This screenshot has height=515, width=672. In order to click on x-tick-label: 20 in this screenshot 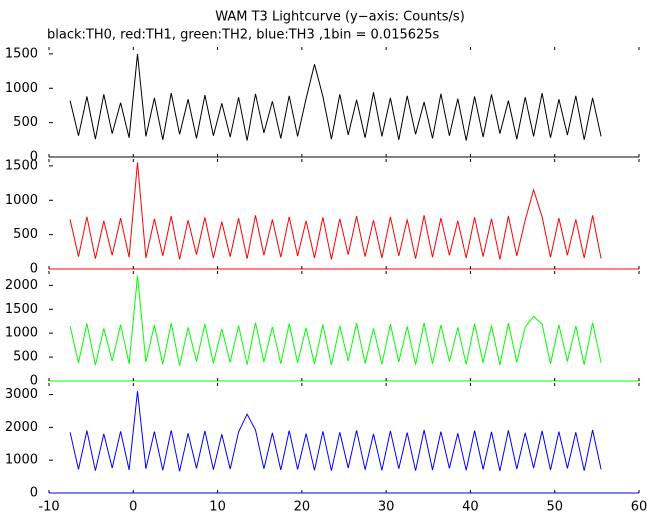, I will do `click(302, 507)`.